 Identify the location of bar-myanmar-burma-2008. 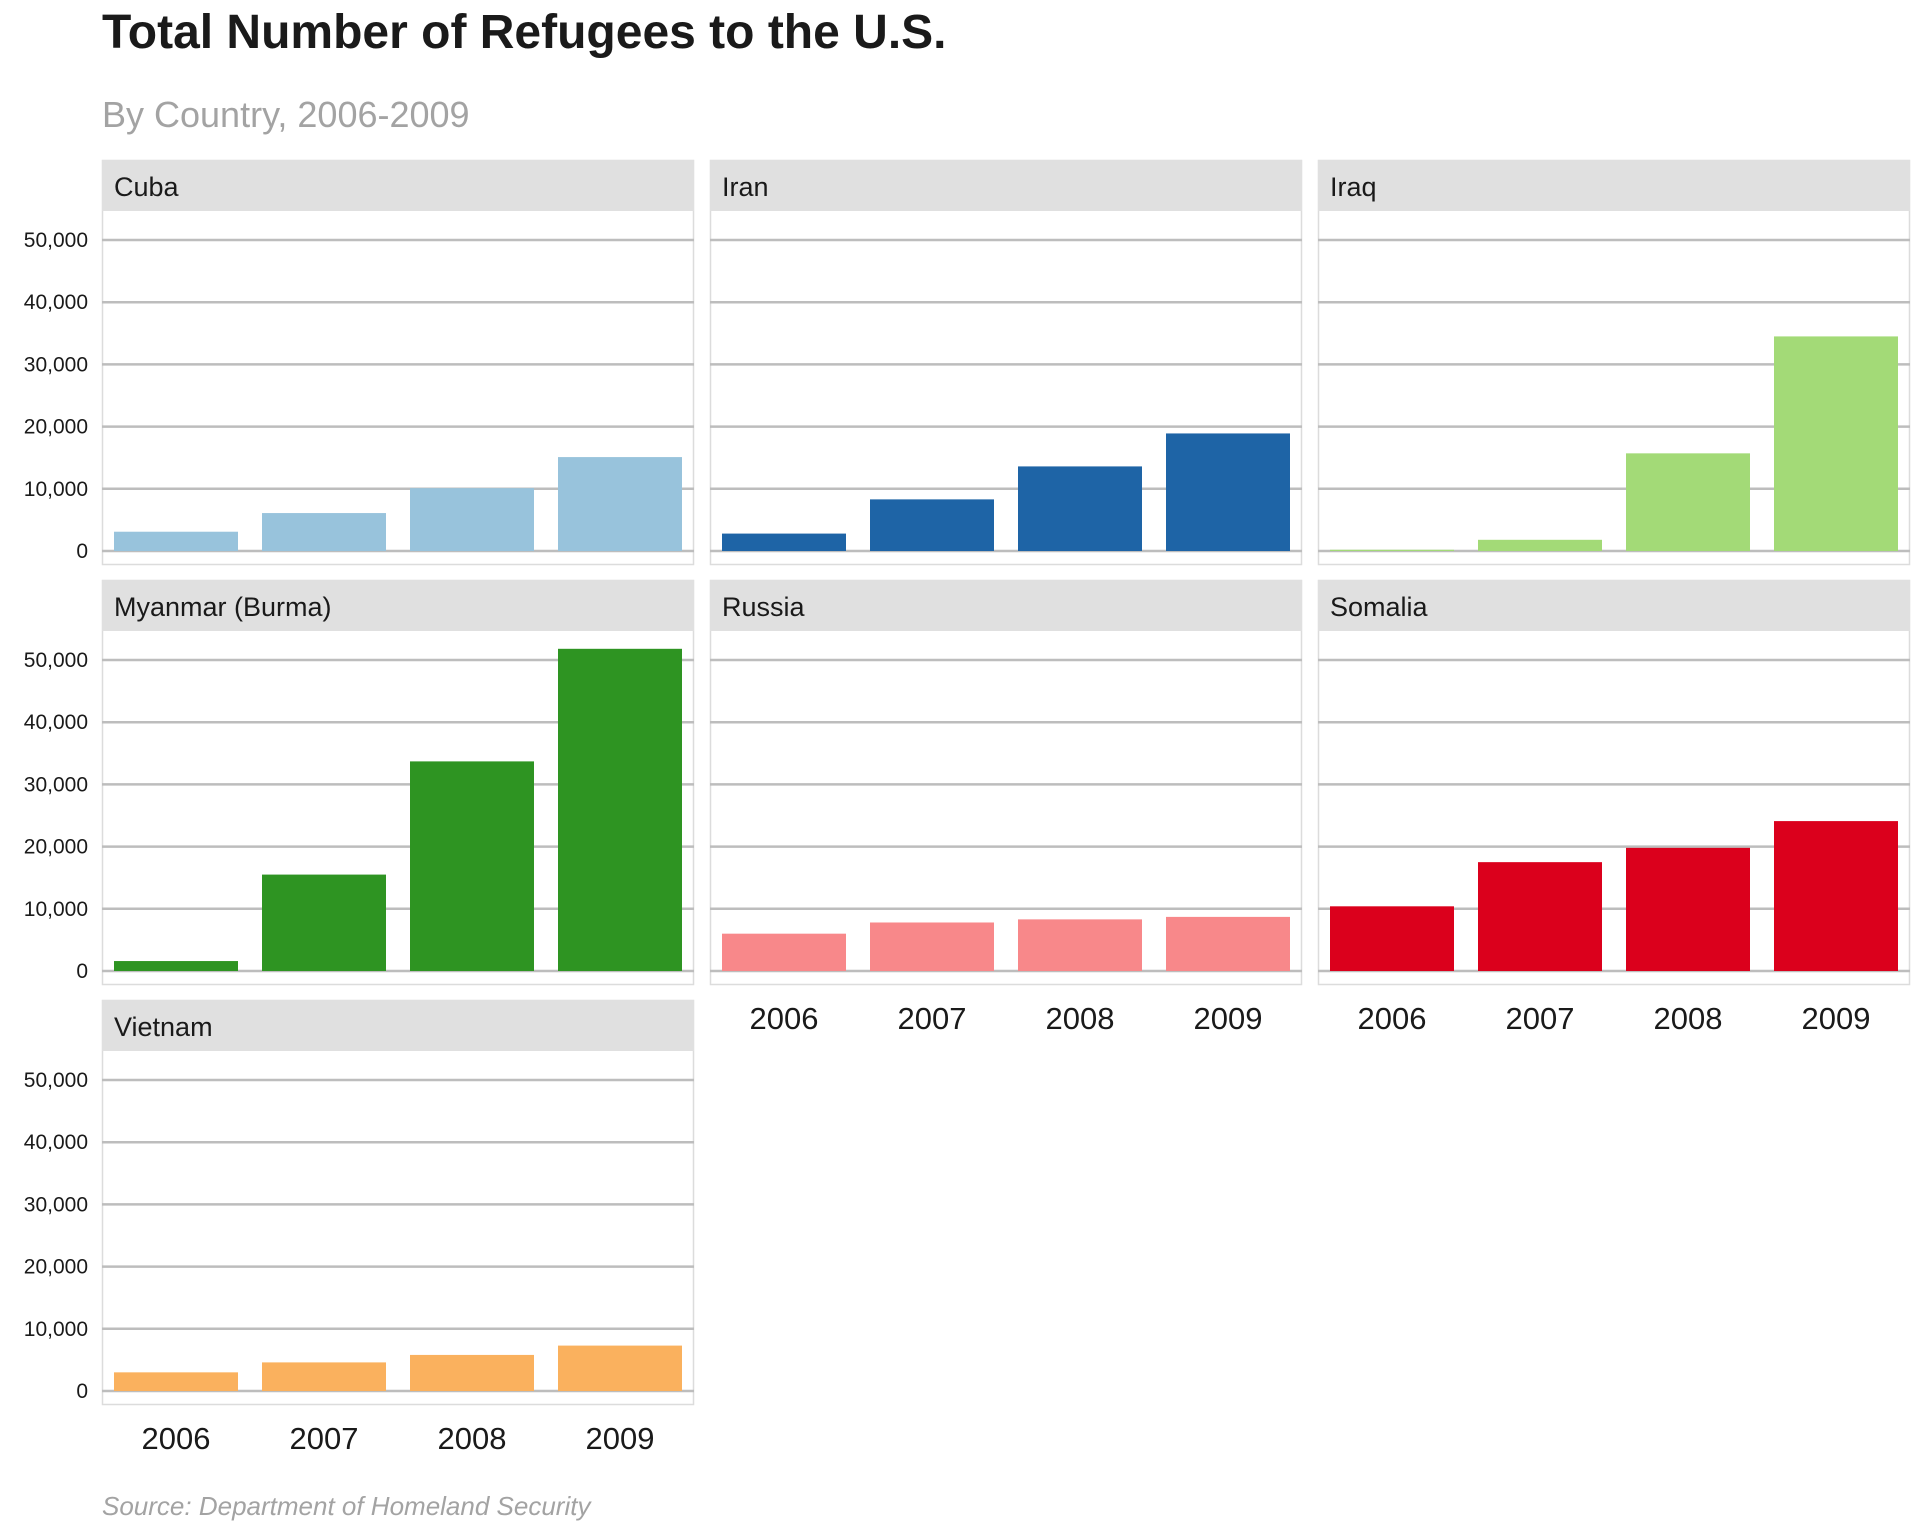
(472, 866).